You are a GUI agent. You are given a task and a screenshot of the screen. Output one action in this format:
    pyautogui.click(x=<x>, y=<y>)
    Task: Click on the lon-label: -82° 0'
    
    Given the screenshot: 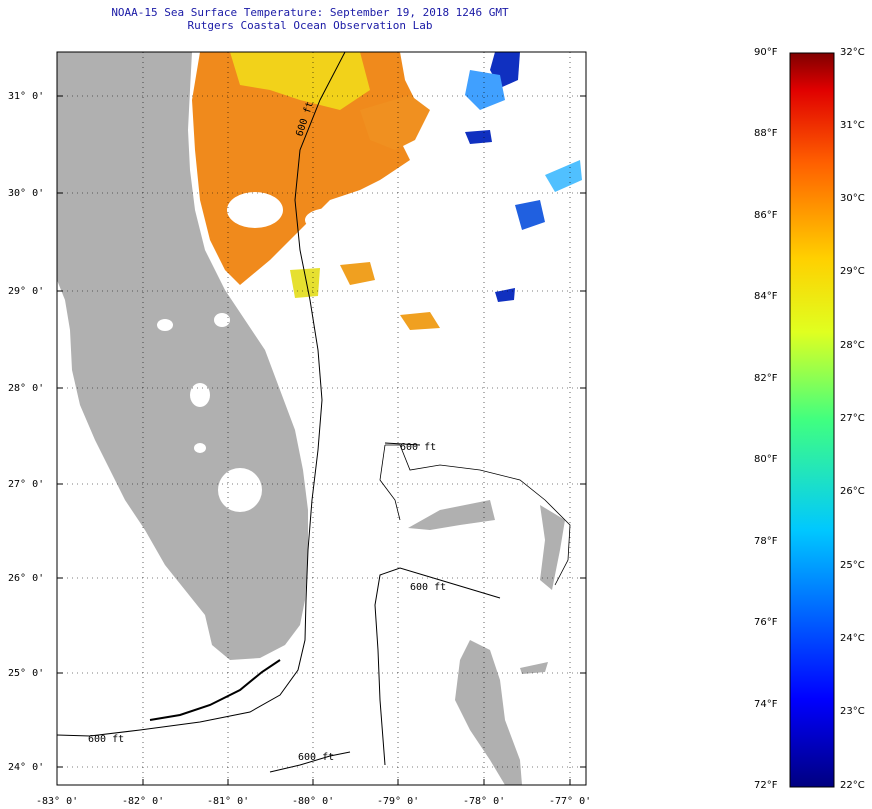 What is the action you would take?
    pyautogui.click(x=143, y=801)
    